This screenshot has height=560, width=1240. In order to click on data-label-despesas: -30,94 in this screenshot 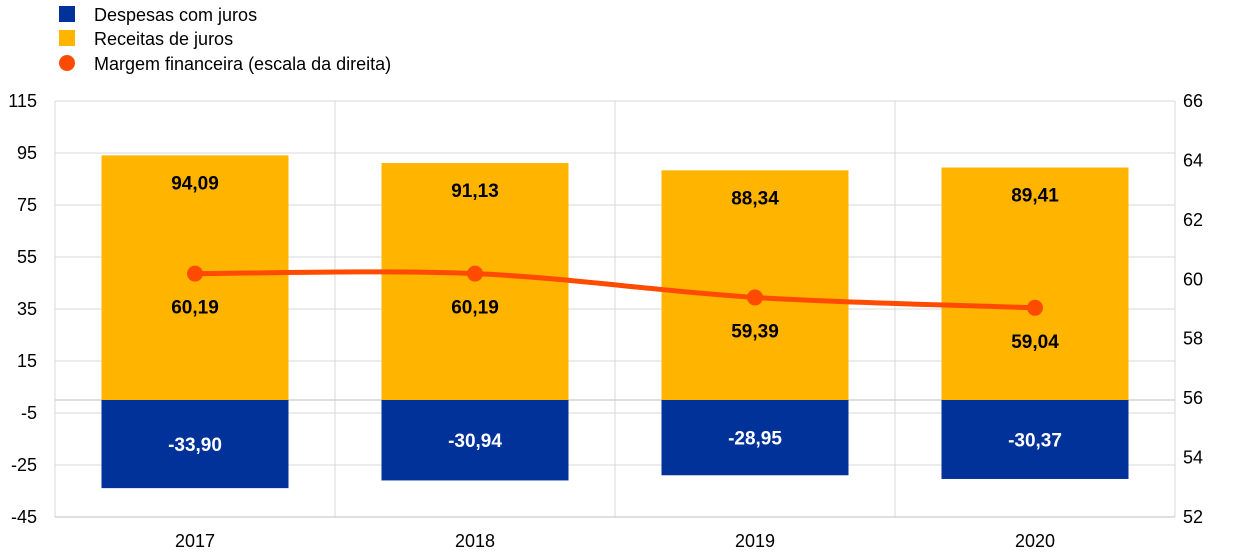, I will do `click(475, 441)`.